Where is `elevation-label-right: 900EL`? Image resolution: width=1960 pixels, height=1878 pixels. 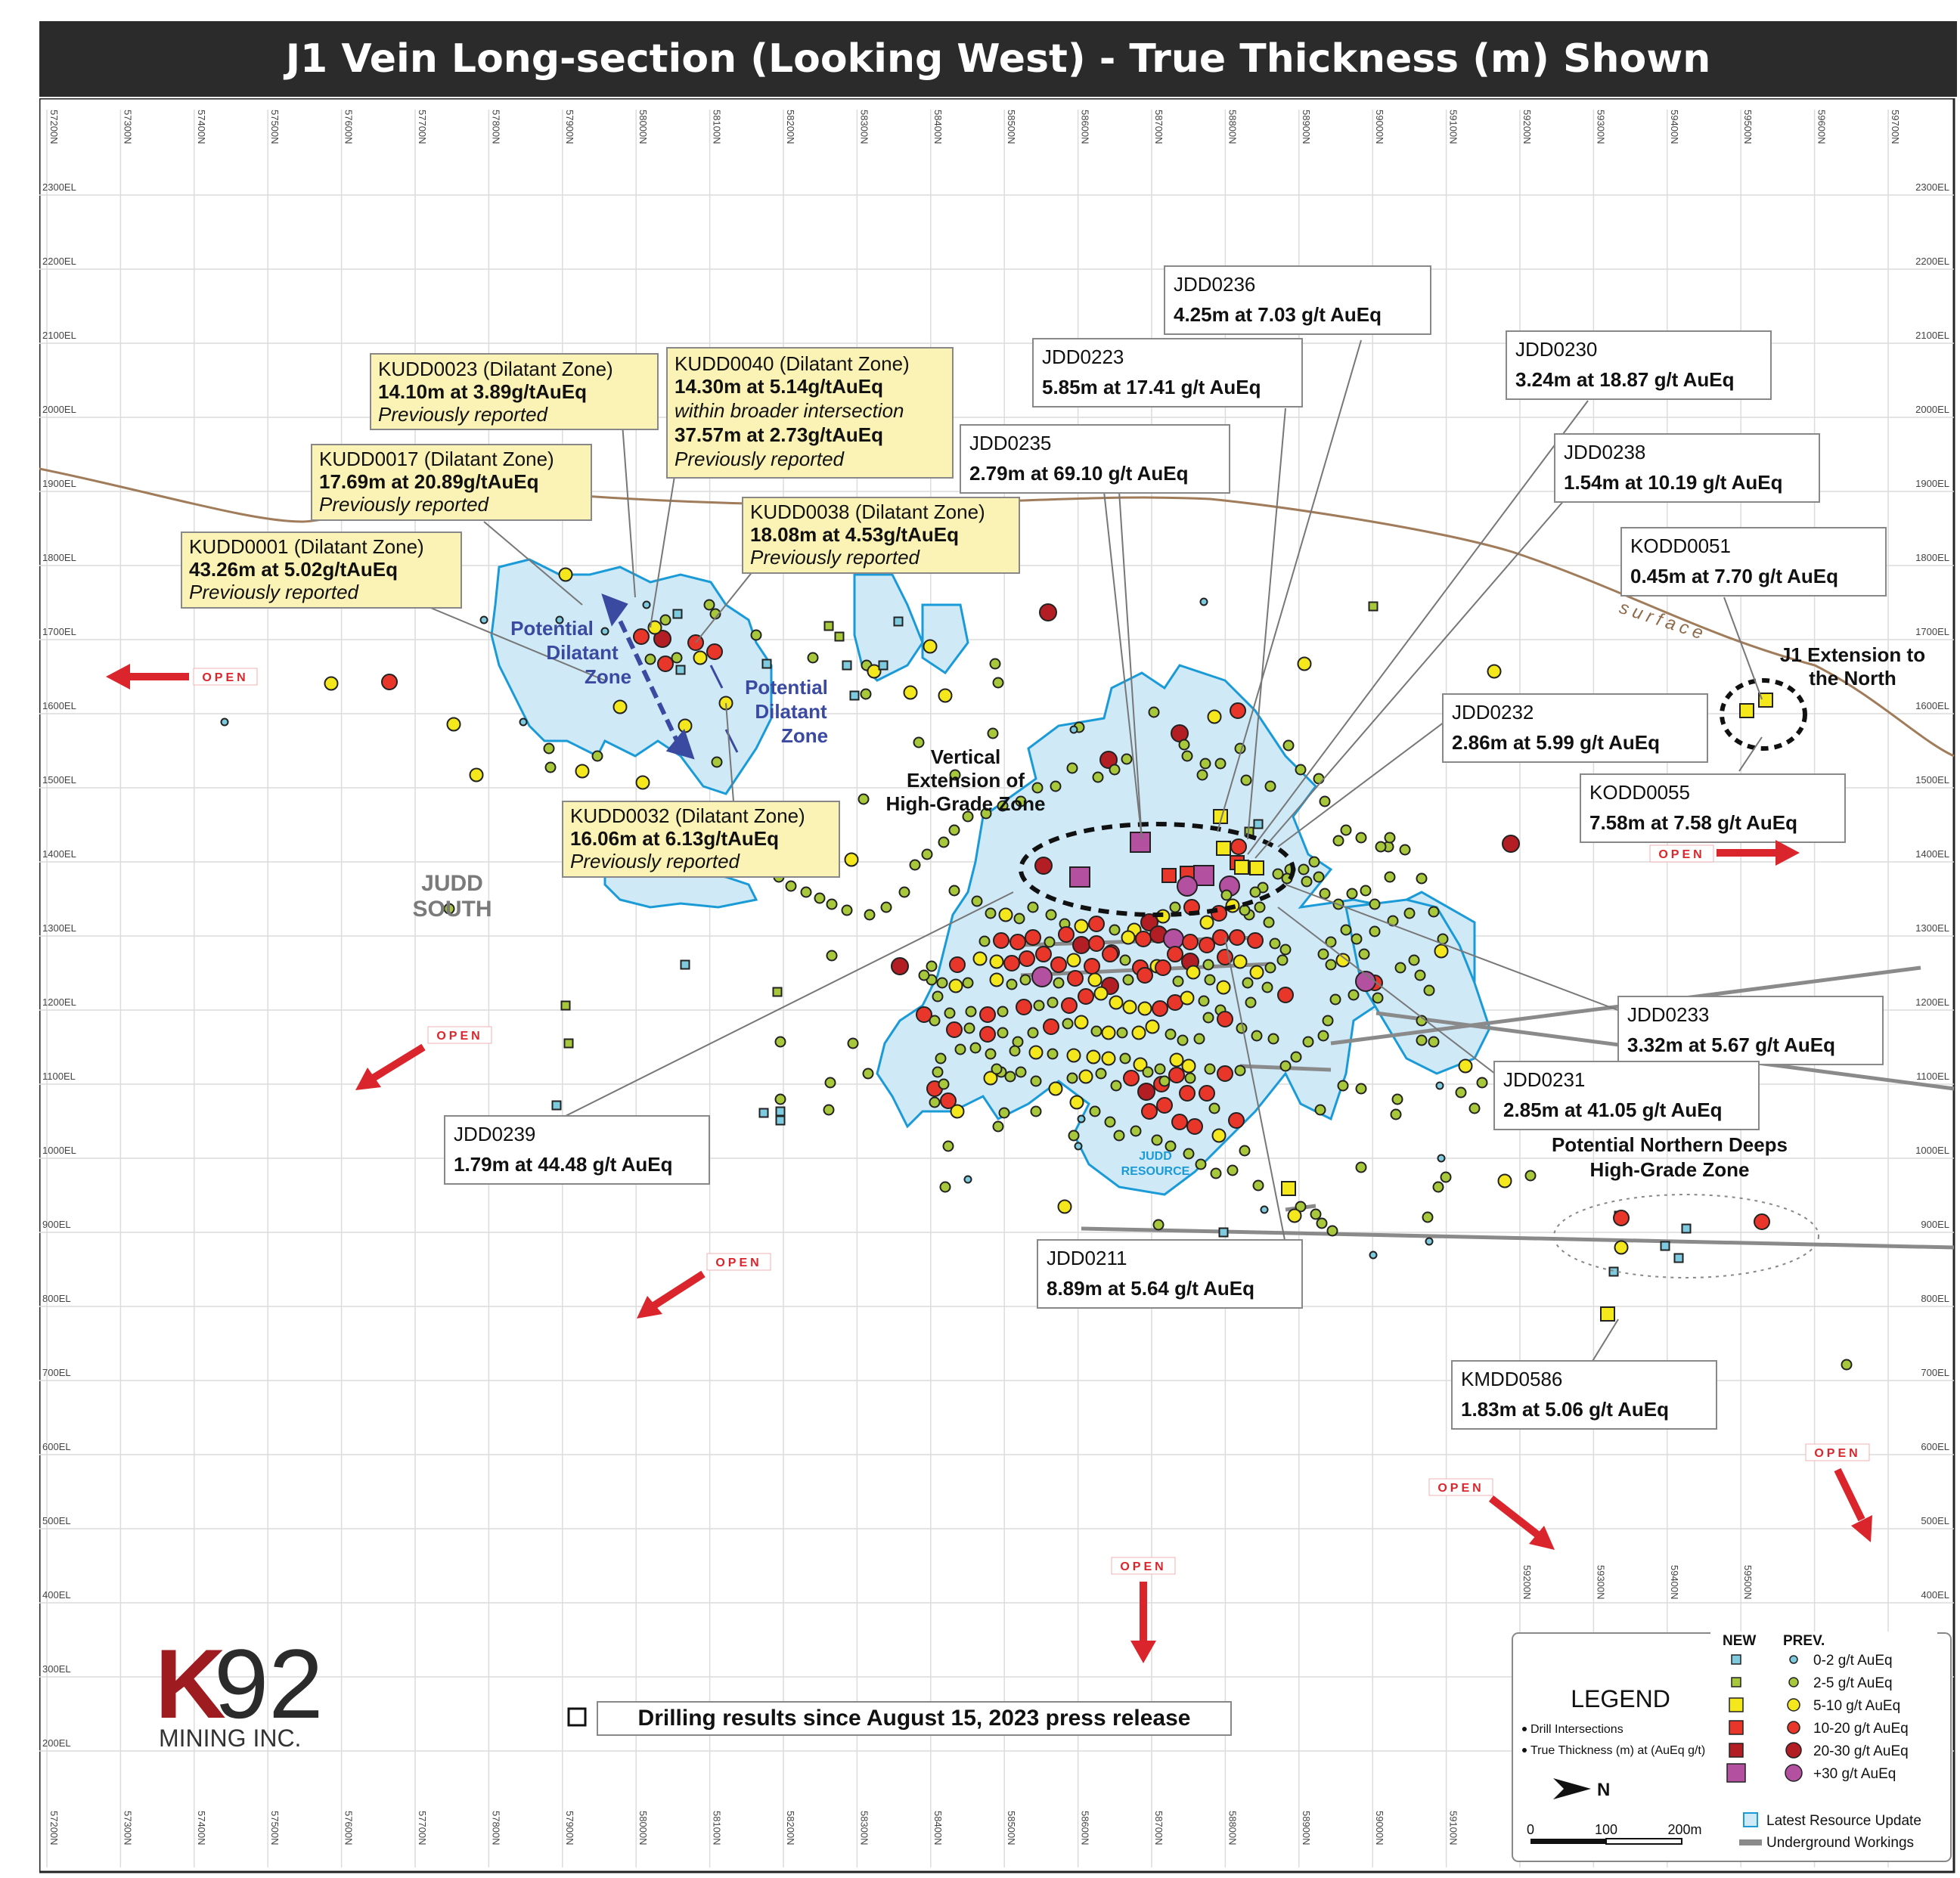
elevation-label-right: 900EL is located at coordinates (1935, 1225).